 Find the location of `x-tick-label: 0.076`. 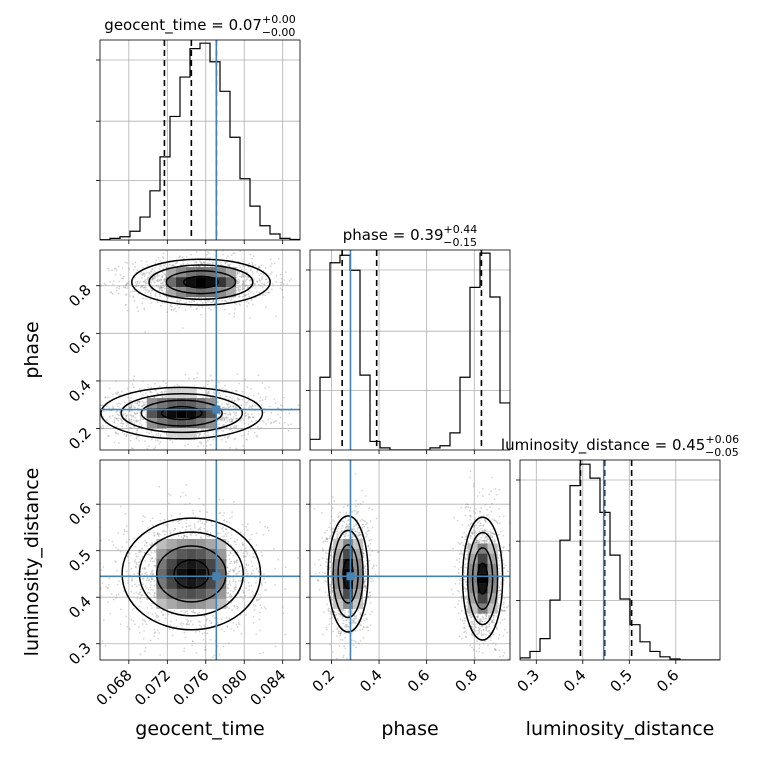

x-tick-label: 0.076 is located at coordinates (190, 687).